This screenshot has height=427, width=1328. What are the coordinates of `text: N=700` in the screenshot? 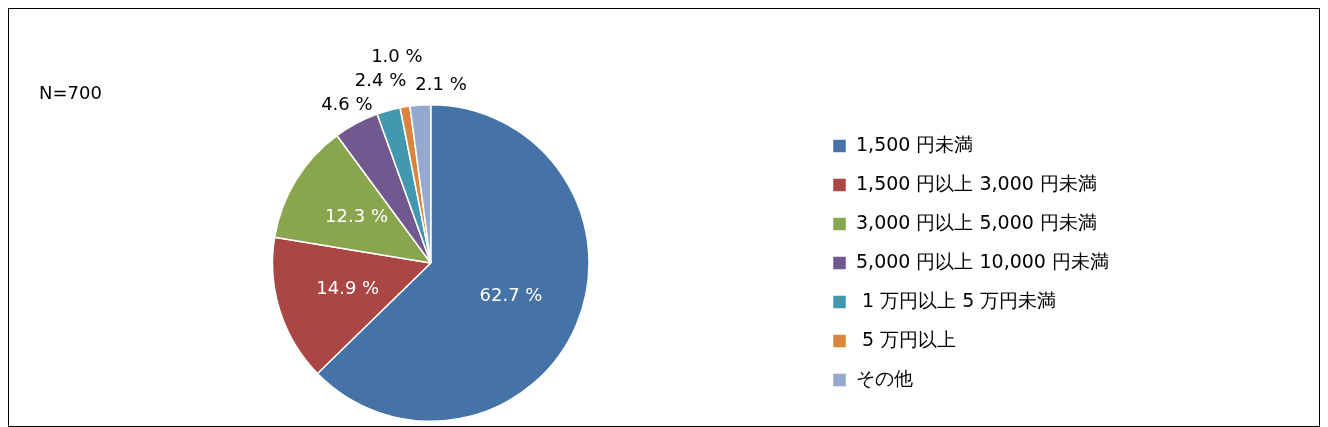 It's located at (70, 92).